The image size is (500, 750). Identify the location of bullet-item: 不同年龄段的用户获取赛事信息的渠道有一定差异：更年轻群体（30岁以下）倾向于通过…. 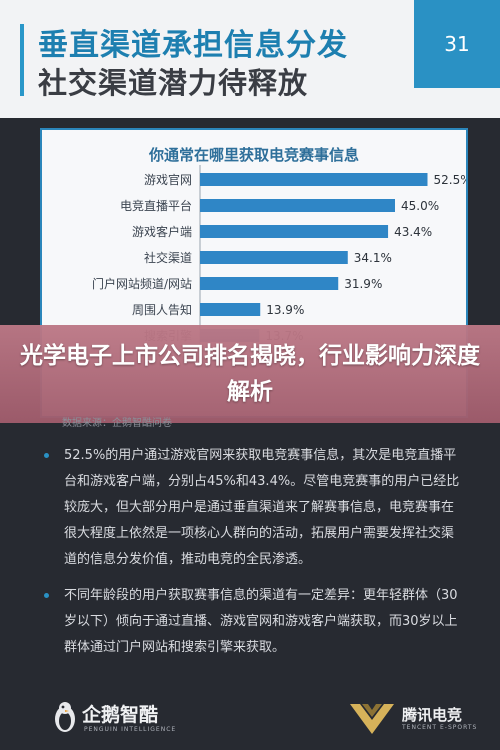
(250, 622).